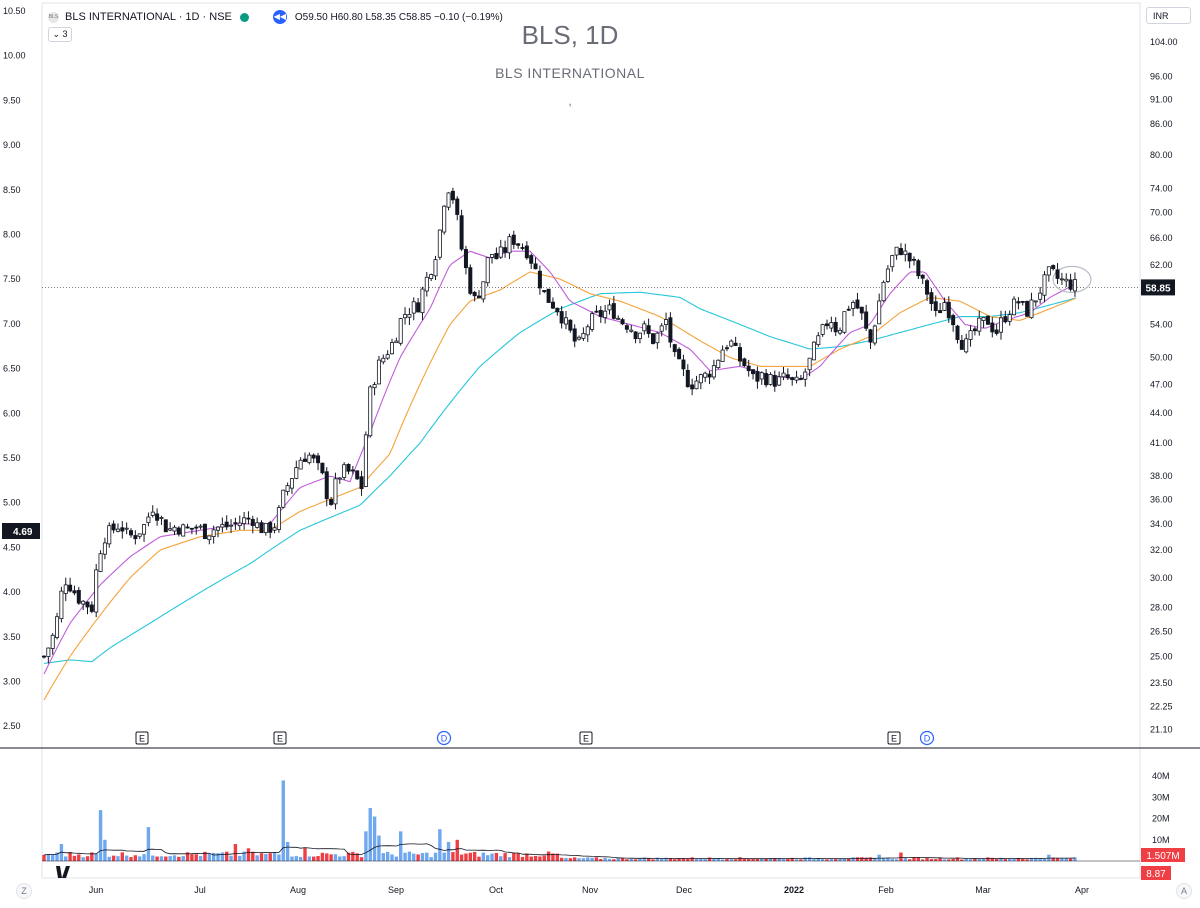 Image resolution: width=1200 pixels, height=908 pixels. I want to click on x-axis-label: Jun, so click(96, 890).